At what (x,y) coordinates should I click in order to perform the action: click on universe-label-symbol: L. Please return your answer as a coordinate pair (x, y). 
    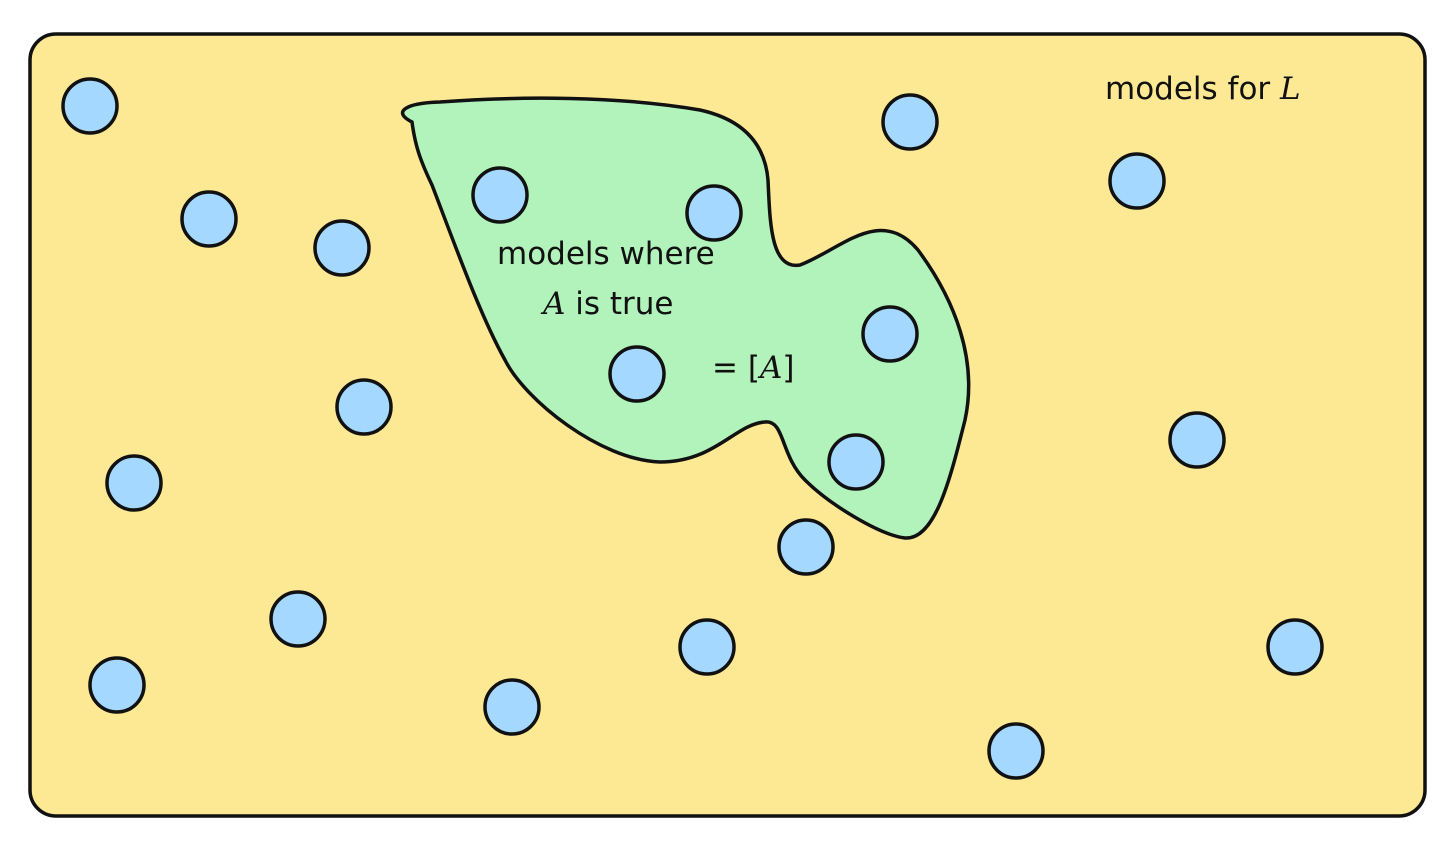
    Looking at the image, I should click on (1290, 89).